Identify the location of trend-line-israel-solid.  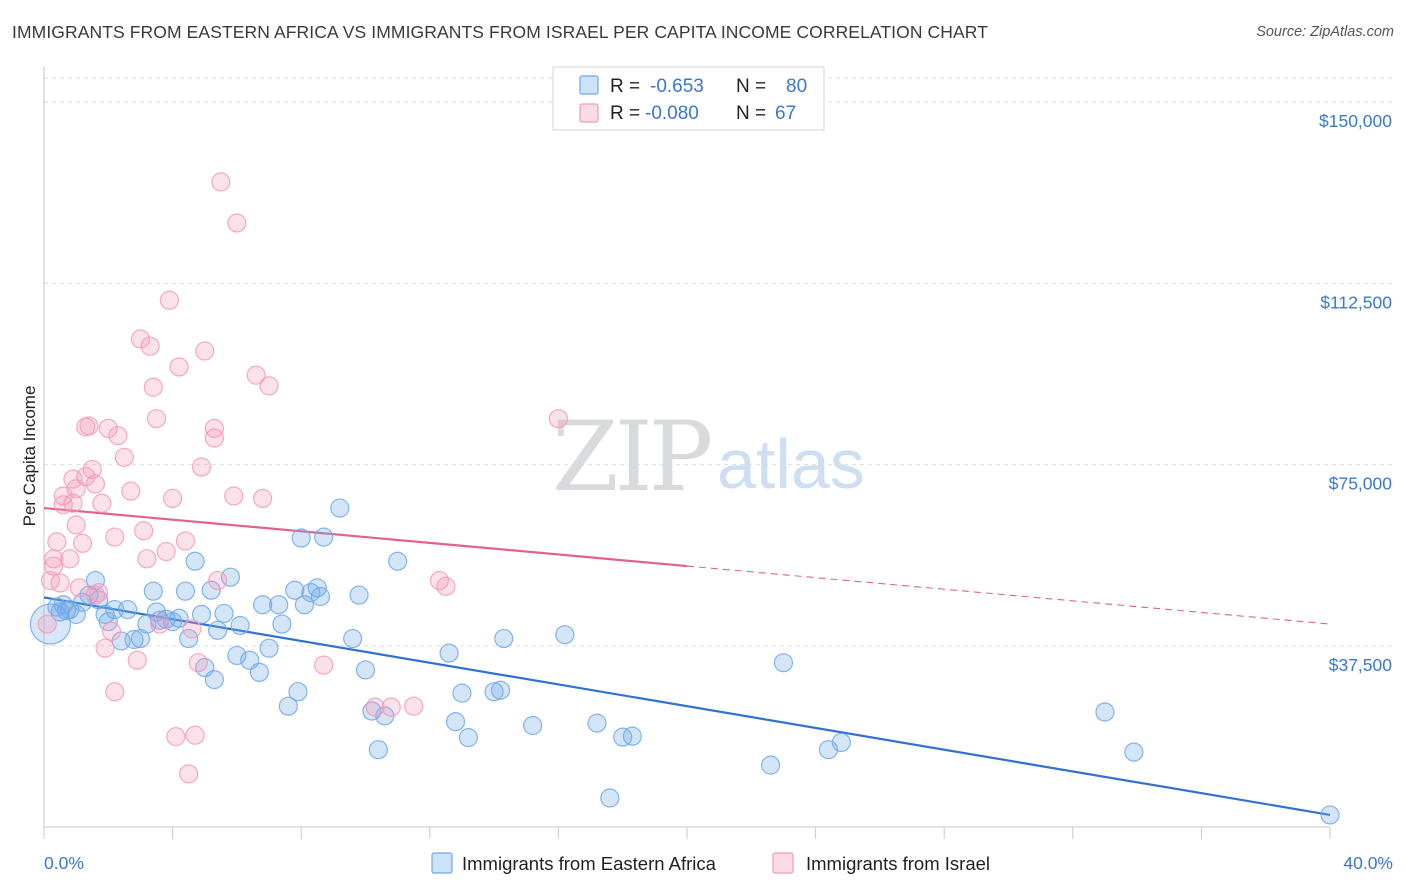
(365, 537).